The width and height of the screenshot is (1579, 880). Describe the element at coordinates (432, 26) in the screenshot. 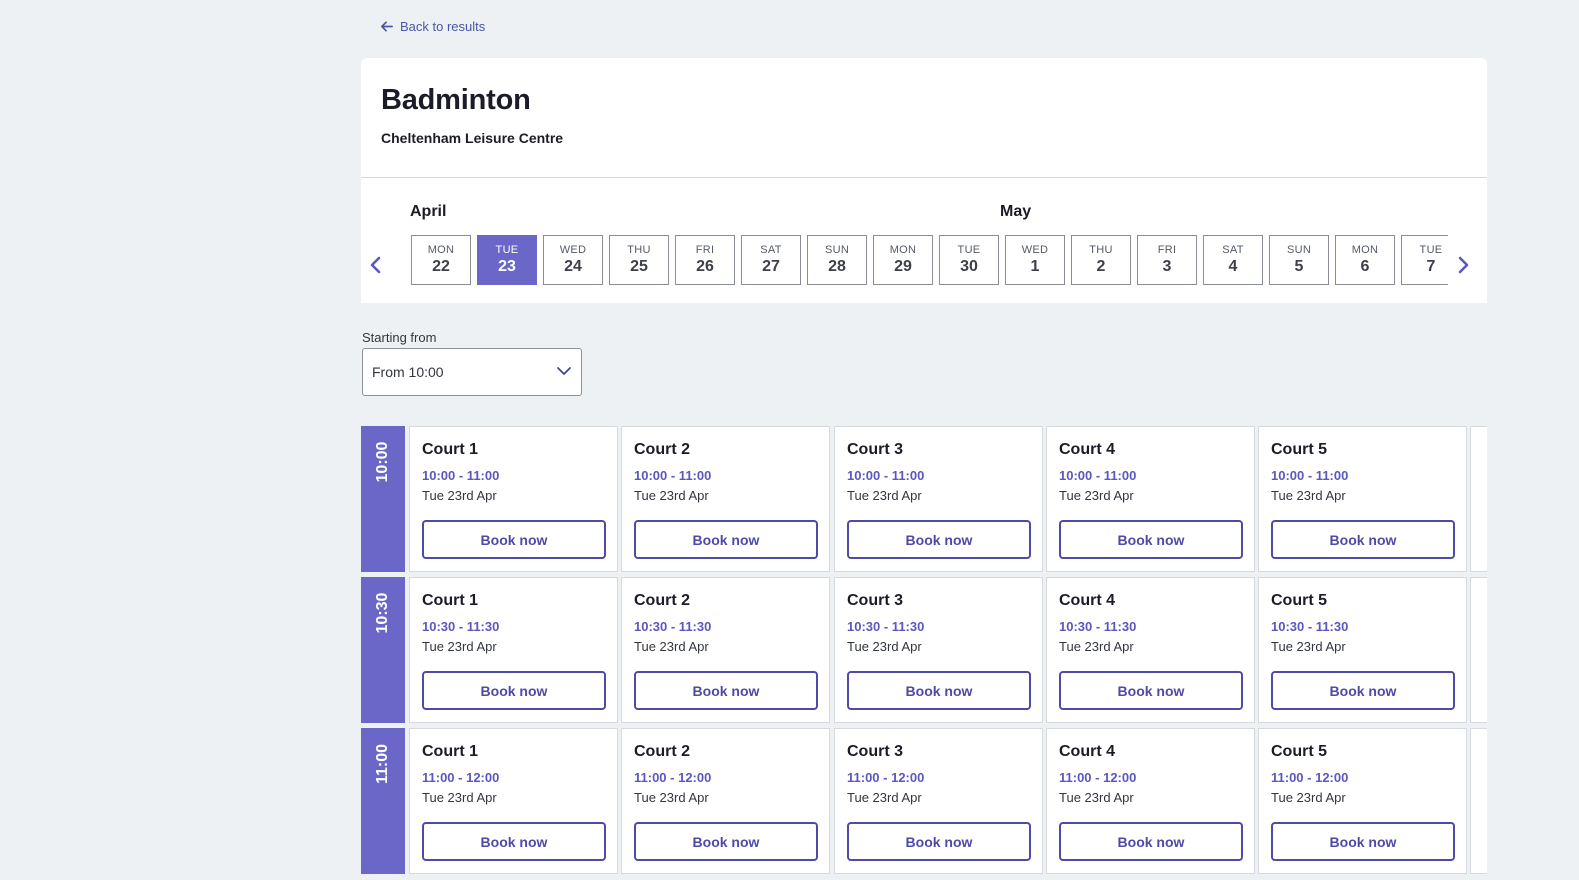

I see `back-to-results-link: Back to results` at that location.